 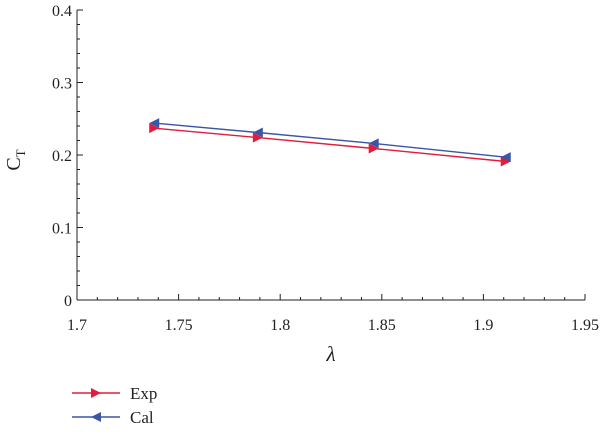 What do you see at coordinates (585, 325) in the screenshot?
I see `x-tick-label: 1.95` at bounding box center [585, 325].